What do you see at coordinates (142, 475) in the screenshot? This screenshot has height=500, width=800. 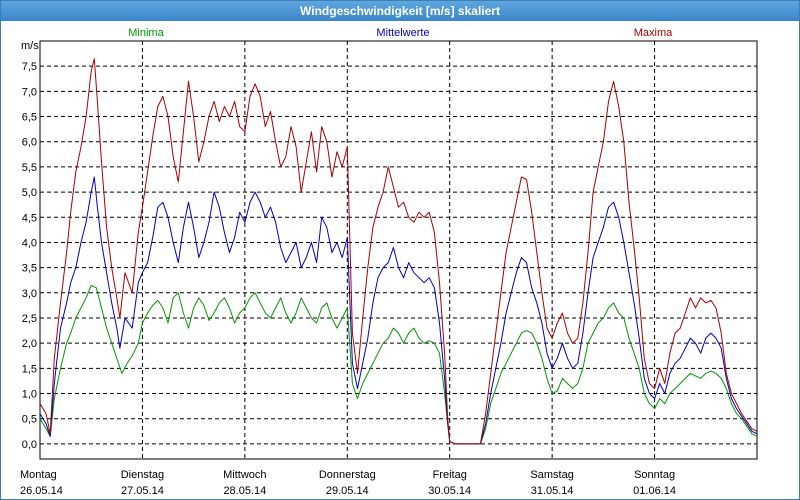 I see `x-tick-day: Dienstag` at bounding box center [142, 475].